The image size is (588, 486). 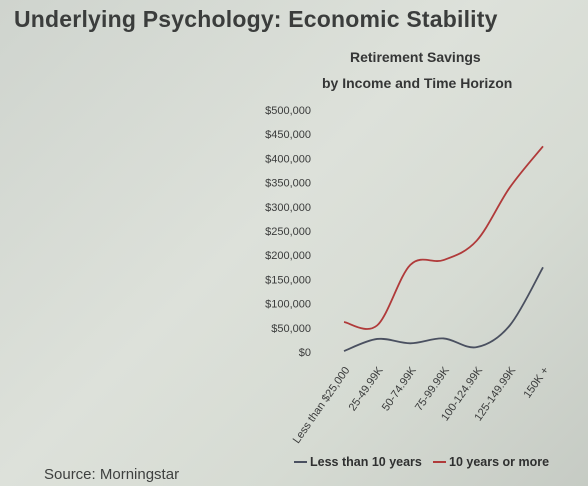 What do you see at coordinates (322, 405) in the screenshot?
I see `x-tick-label: Less than $25,000` at bounding box center [322, 405].